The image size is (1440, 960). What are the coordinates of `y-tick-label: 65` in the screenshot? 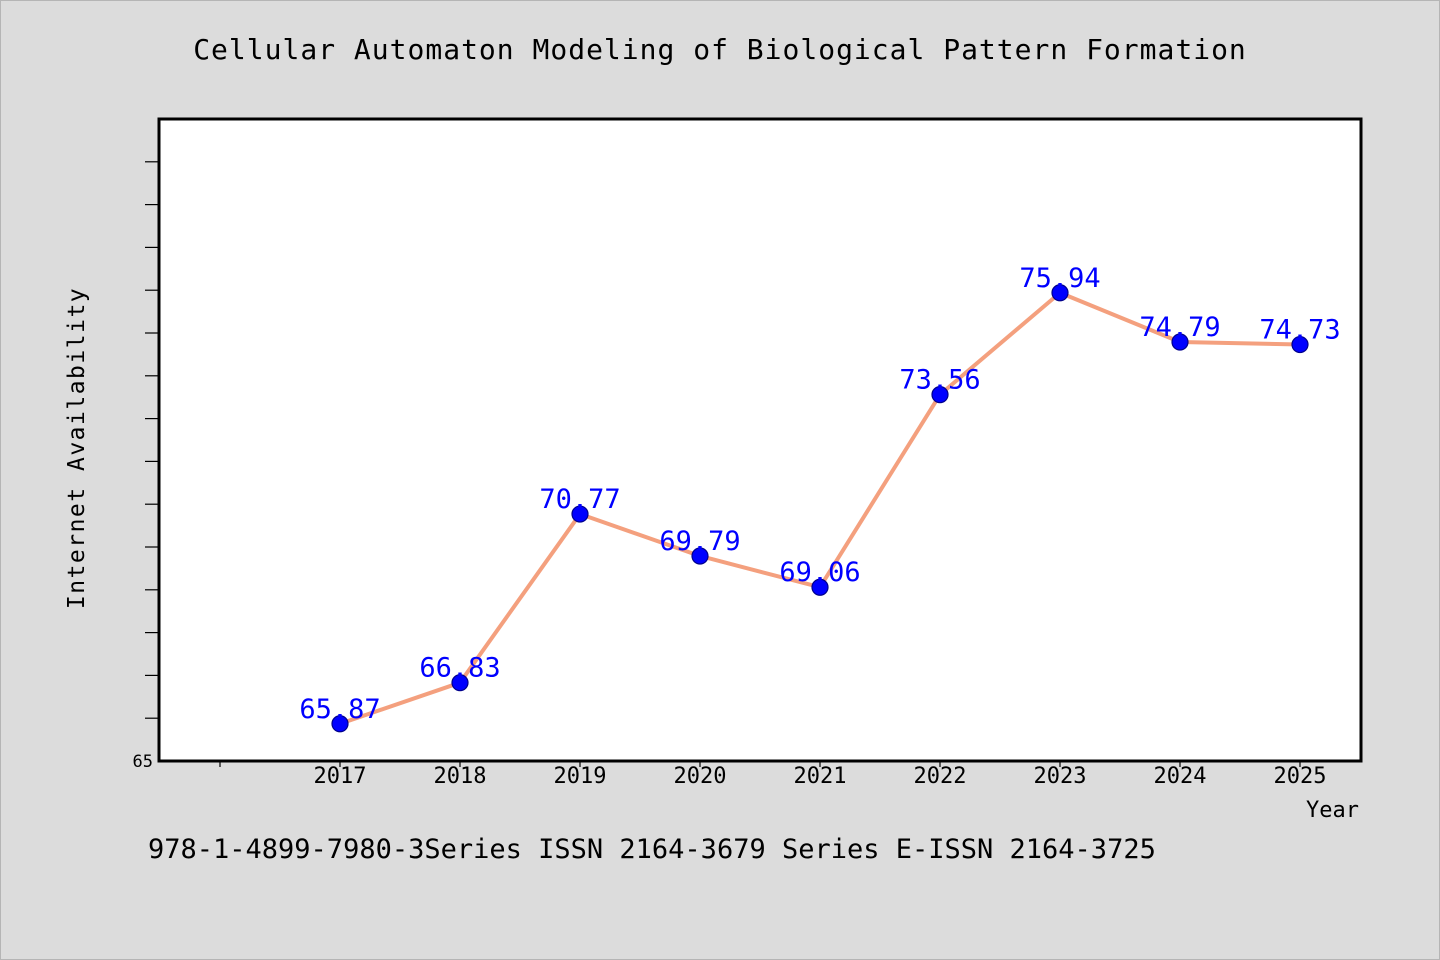 It's located at (143, 762).